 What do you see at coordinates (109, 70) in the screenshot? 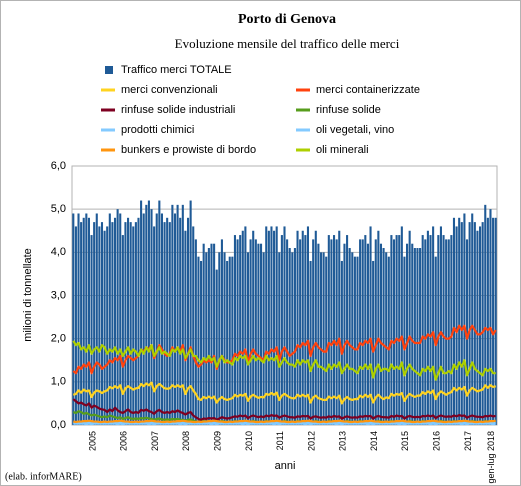
I see `legend-swatch` at bounding box center [109, 70].